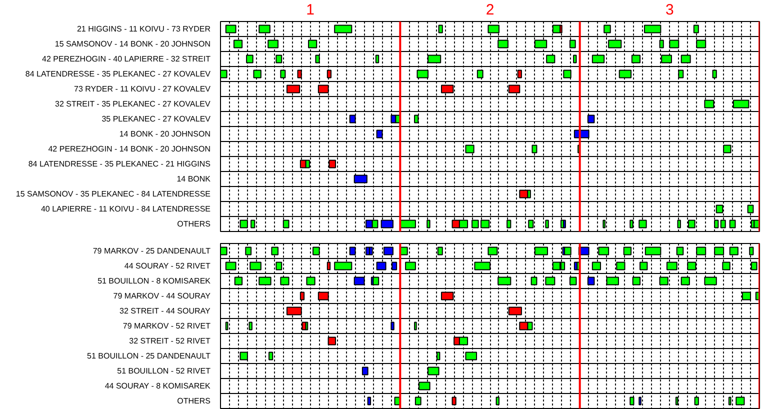  I want to click on x-tick-label: 3, so click(669, 10).